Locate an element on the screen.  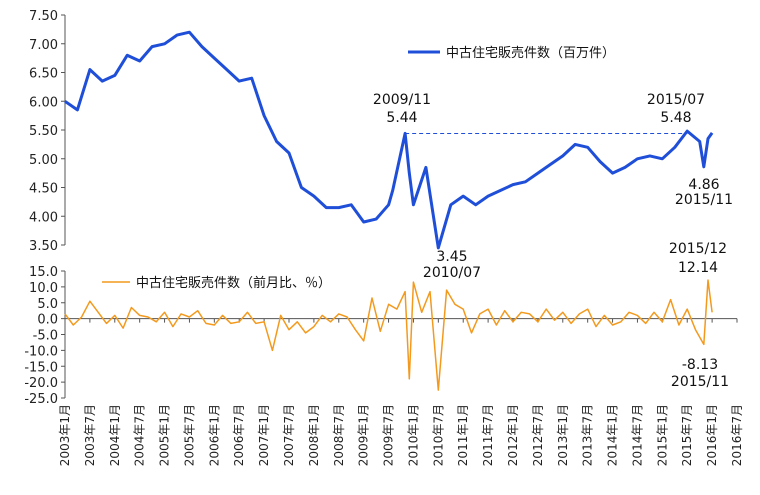
x-tick-label: 2005年1月 is located at coordinates (165, 435).